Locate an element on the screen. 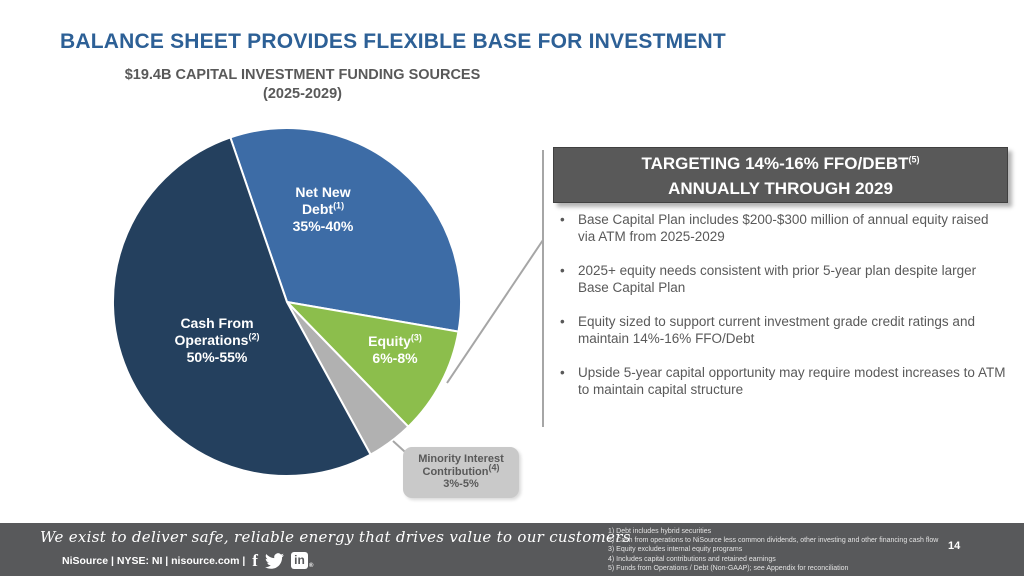 The width and height of the screenshot is (1024, 576). facebook-icon: f is located at coordinates (255, 560).